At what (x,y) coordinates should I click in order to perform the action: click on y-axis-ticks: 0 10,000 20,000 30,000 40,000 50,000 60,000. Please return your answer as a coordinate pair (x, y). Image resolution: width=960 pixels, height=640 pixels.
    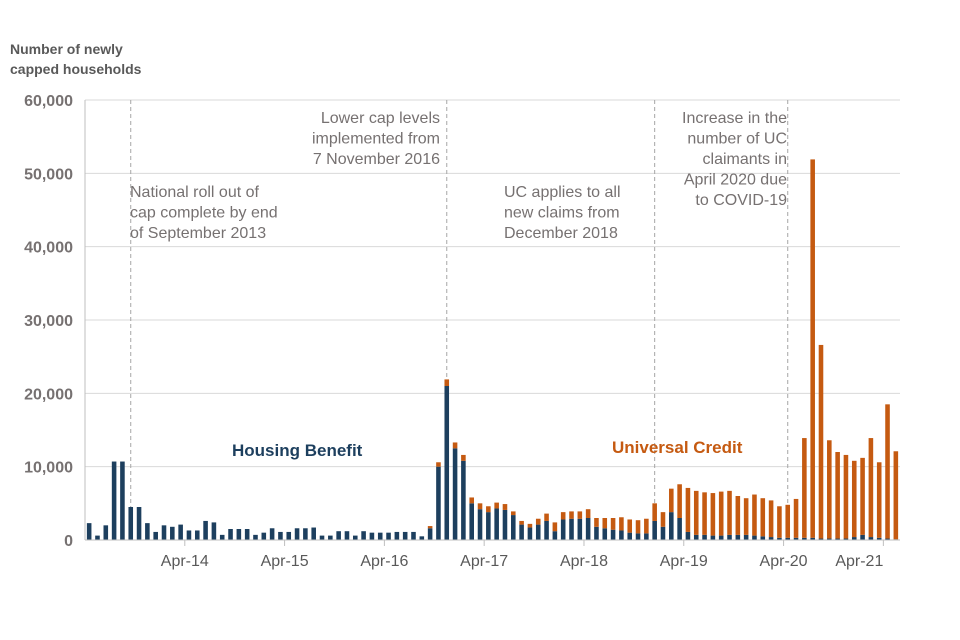
    Looking at the image, I should click on (48, 321).